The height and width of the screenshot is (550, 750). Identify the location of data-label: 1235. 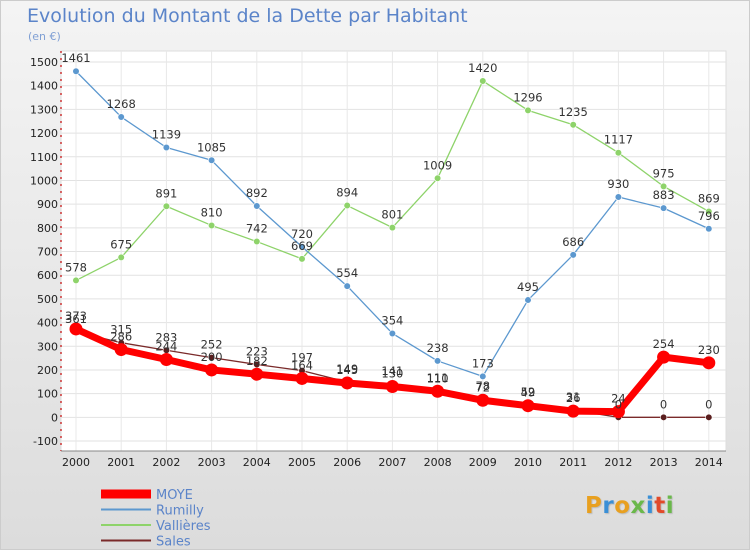
(573, 112).